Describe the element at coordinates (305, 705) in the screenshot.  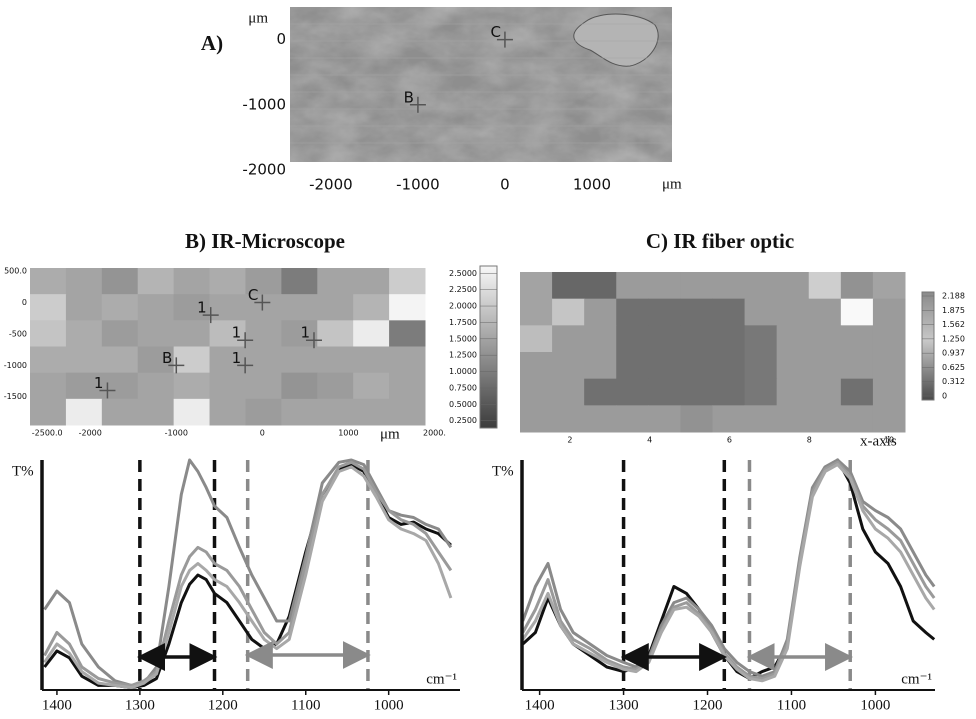
I see `x-tick-label: 1100` at that location.